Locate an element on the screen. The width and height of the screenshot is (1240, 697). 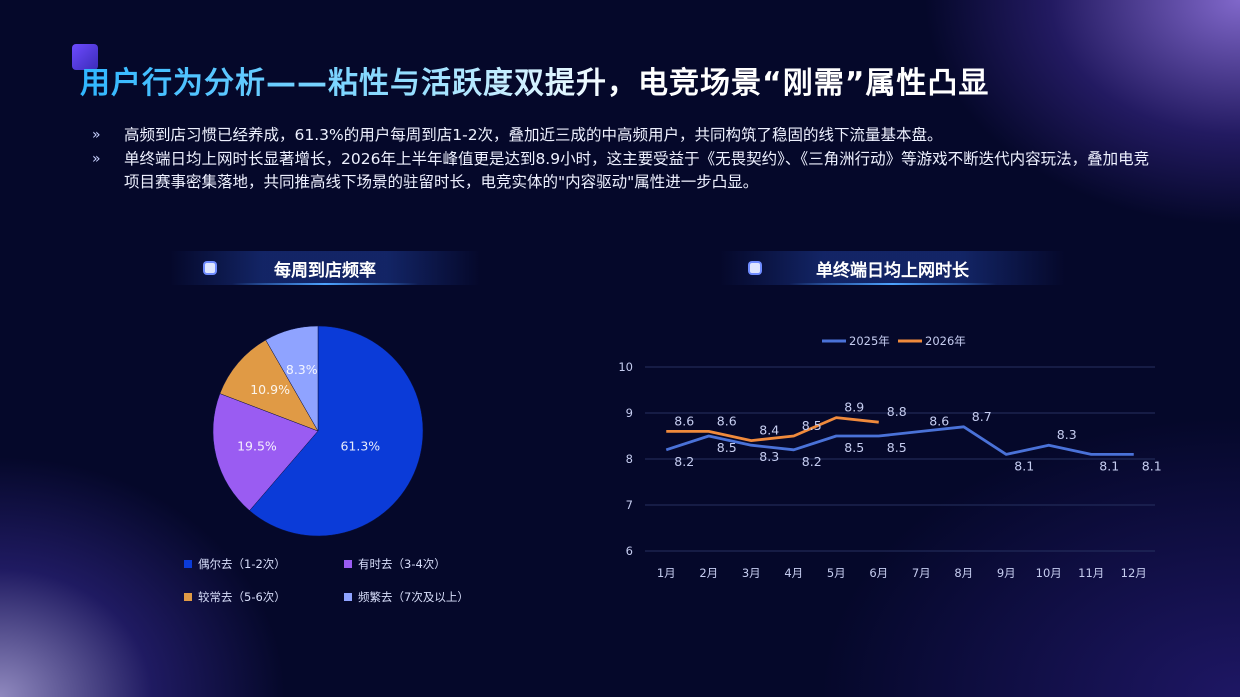
x-tick-label: 5月 is located at coordinates (836, 573).